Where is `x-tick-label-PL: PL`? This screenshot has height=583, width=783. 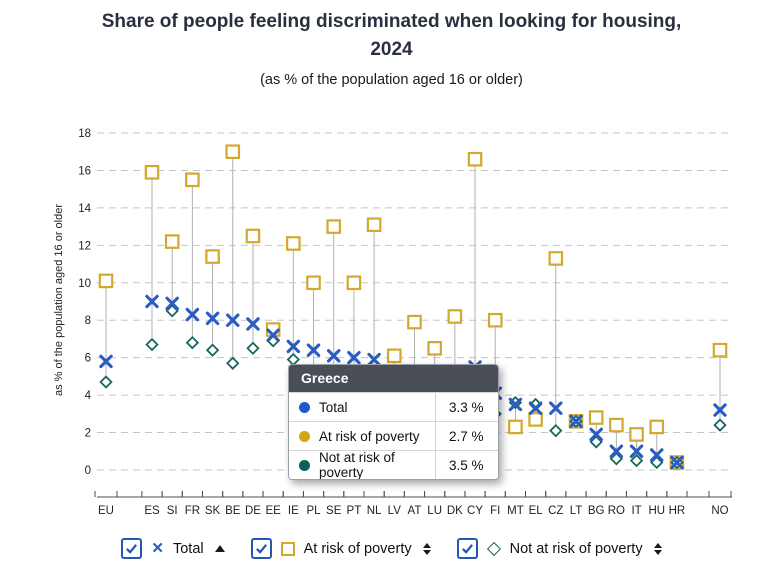
x-tick-label-PL: PL is located at coordinates (313, 511).